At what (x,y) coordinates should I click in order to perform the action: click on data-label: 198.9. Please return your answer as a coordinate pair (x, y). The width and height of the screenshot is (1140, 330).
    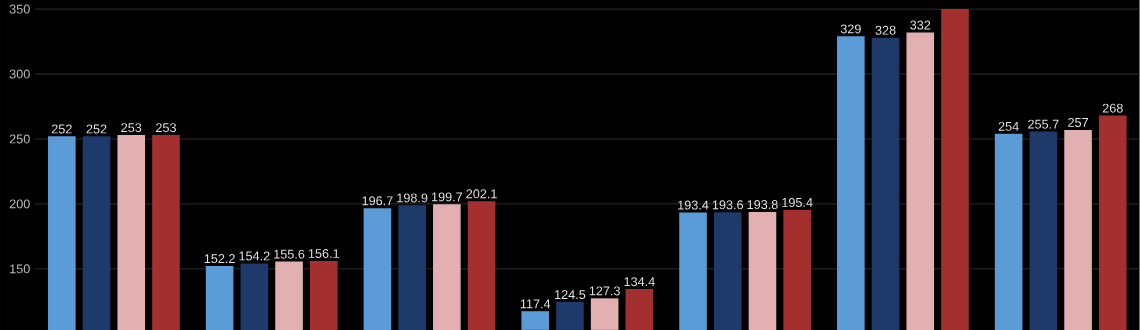
    Looking at the image, I should click on (412, 198).